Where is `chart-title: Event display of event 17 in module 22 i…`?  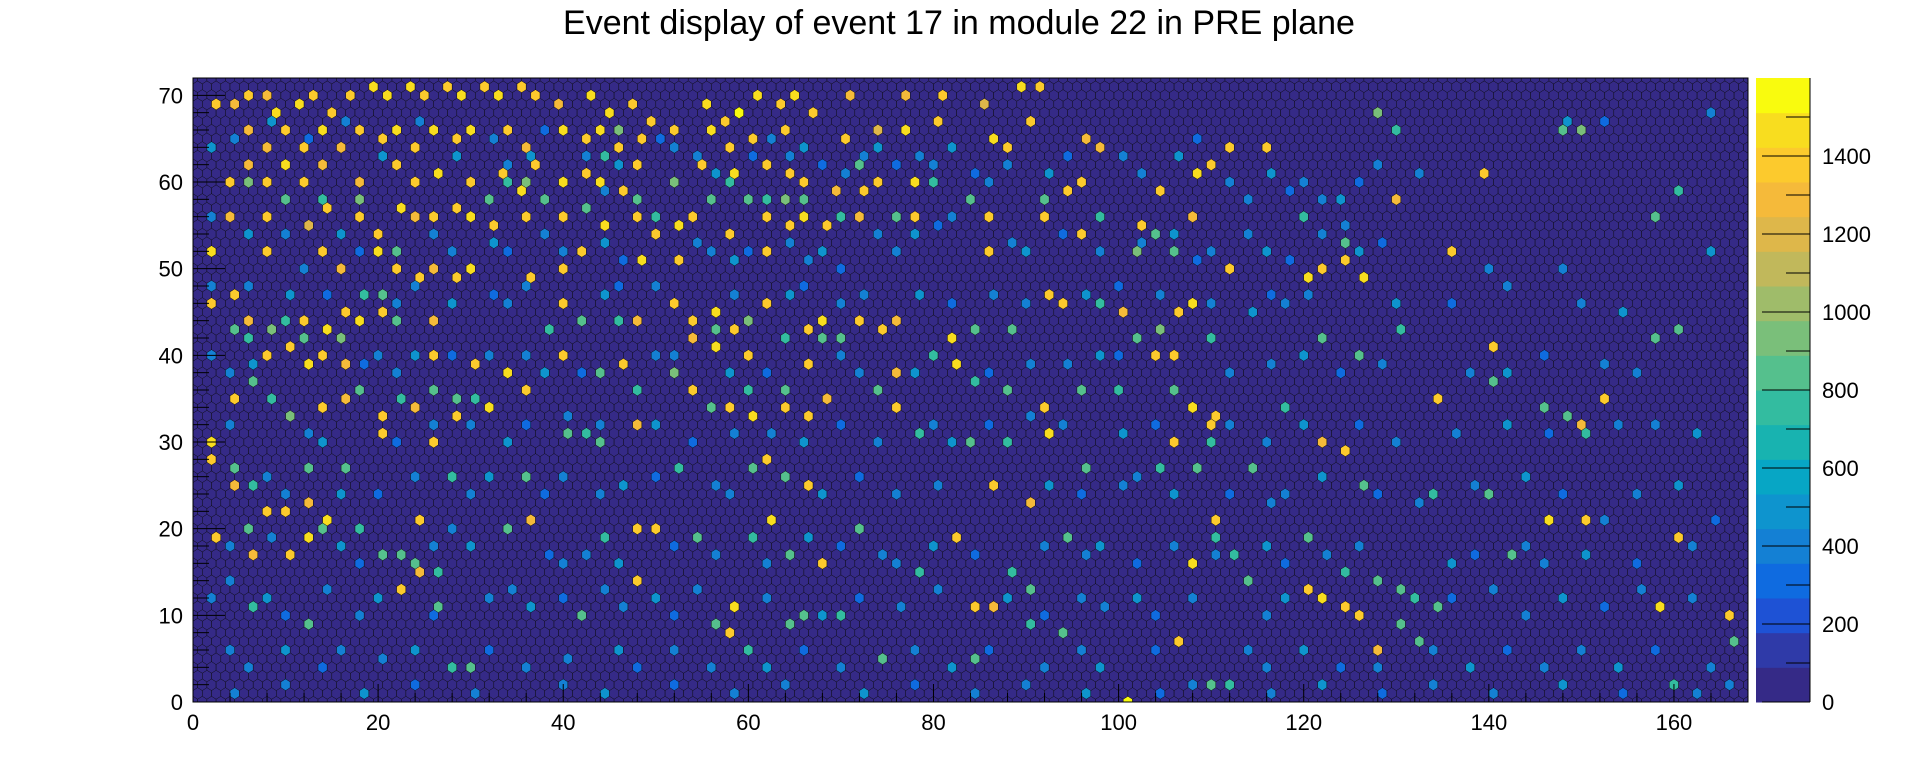 chart-title: Event display of event 17 in module 22 i… is located at coordinates (959, 23).